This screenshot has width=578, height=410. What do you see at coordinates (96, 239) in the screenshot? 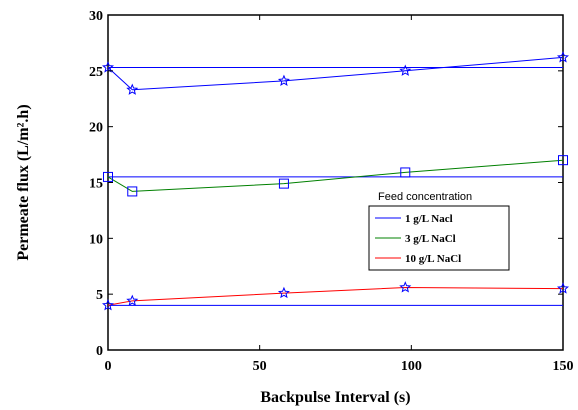
I see `y-tick-label: 10` at bounding box center [96, 239].